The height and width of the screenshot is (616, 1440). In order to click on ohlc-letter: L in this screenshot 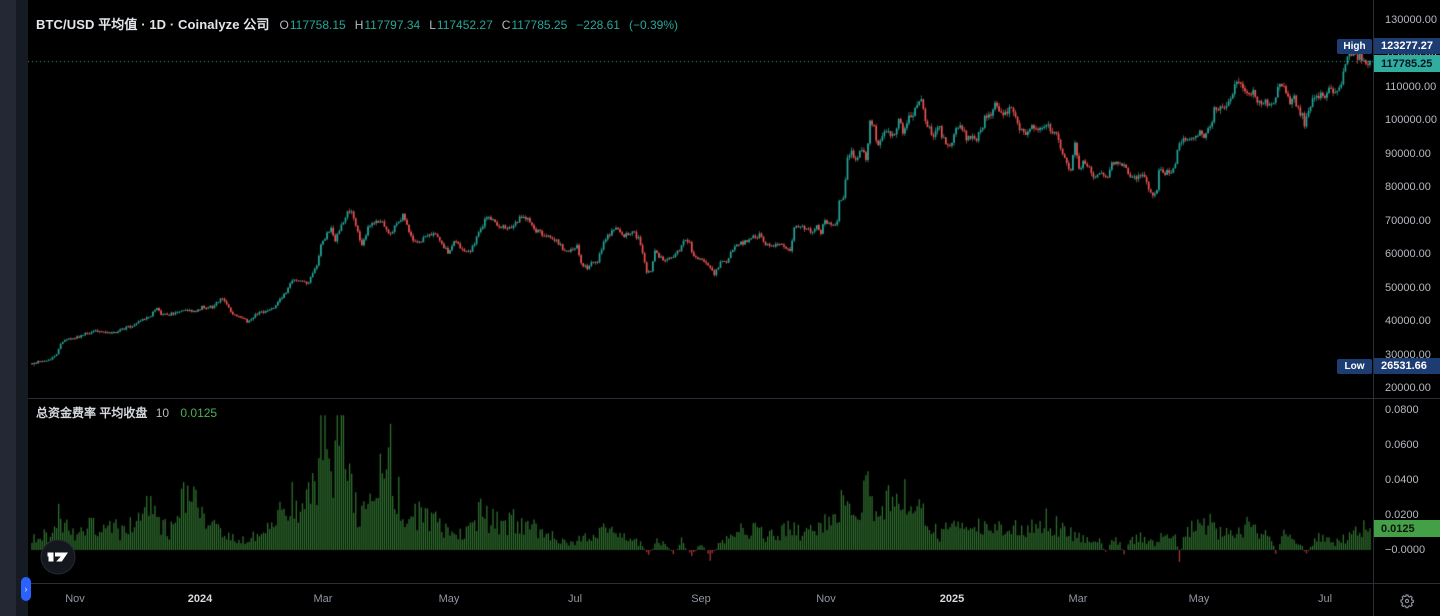, I will do `click(432, 25)`.